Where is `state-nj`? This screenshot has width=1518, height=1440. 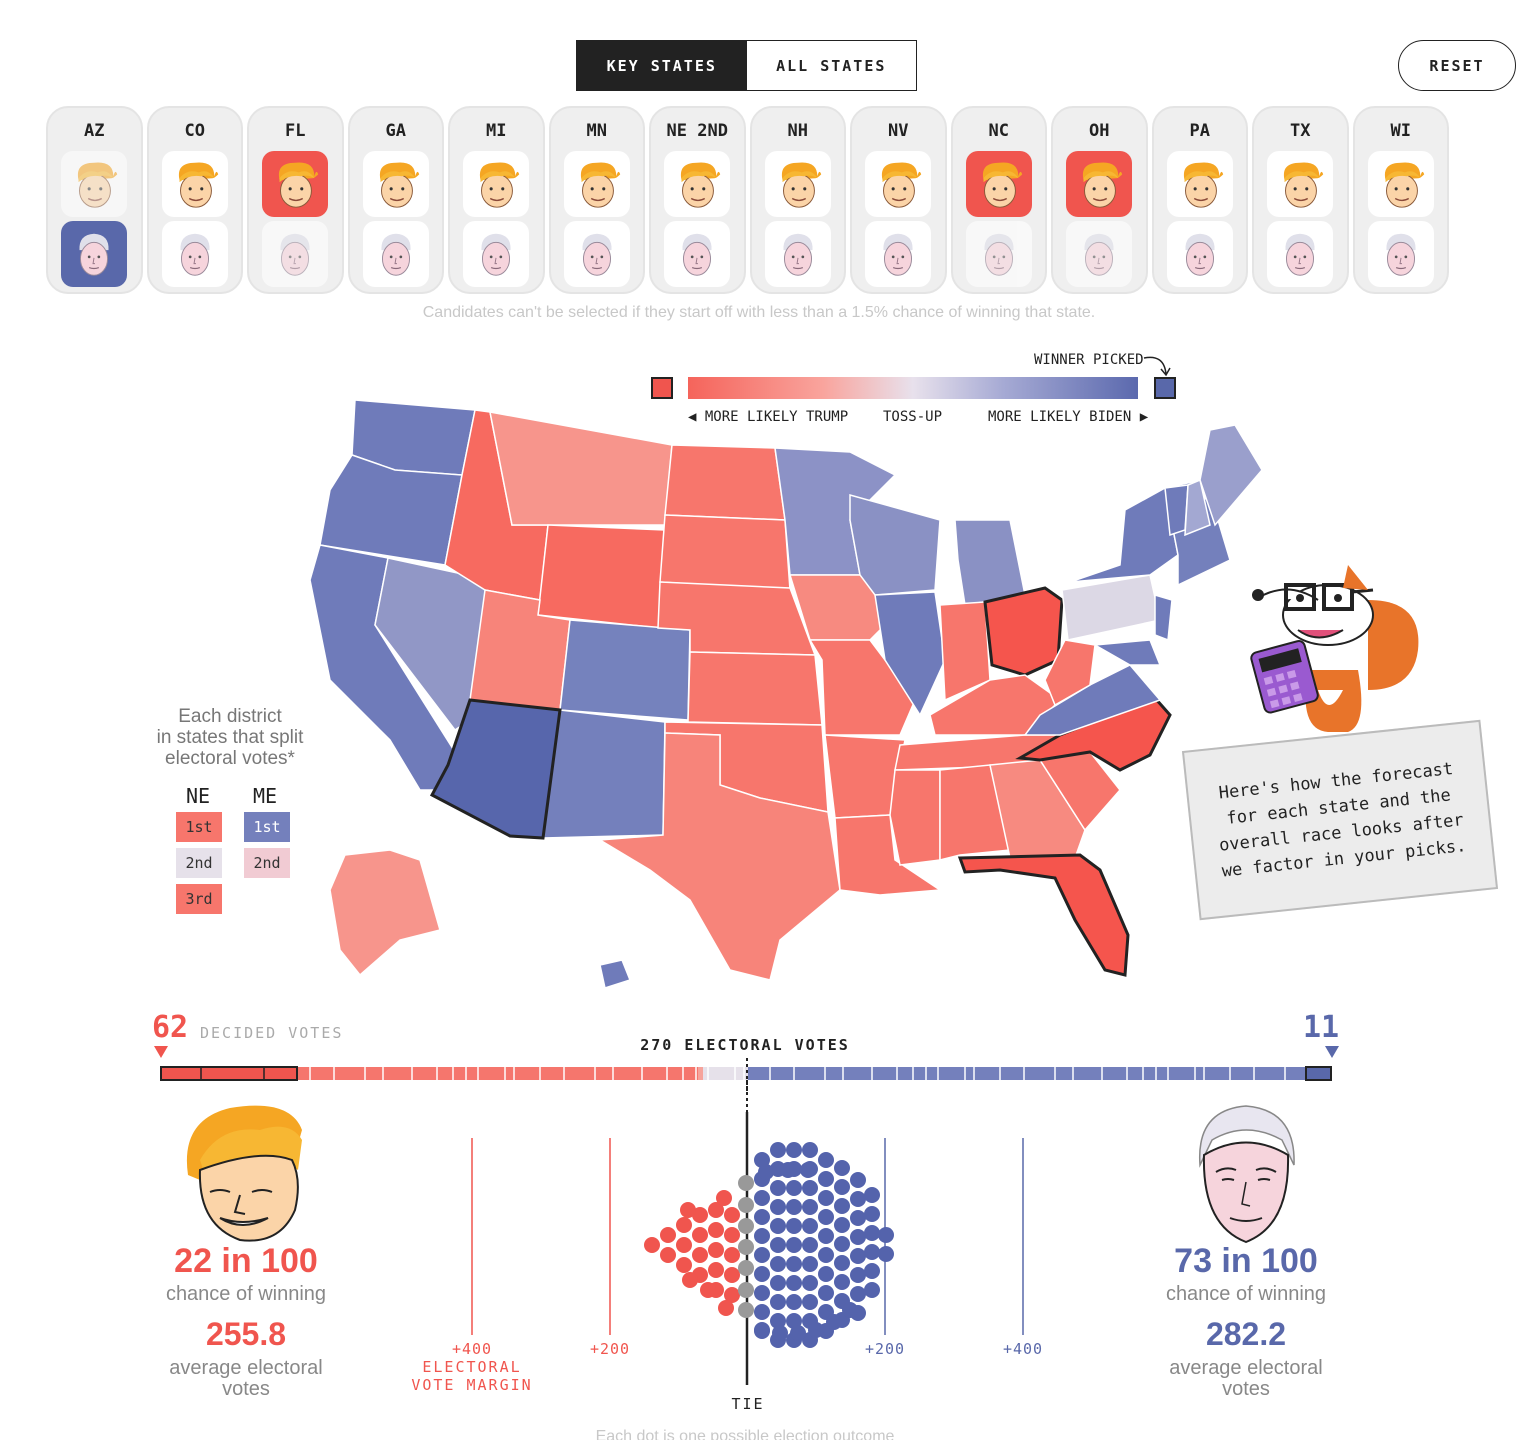
state-nj is located at coordinates (1163, 617).